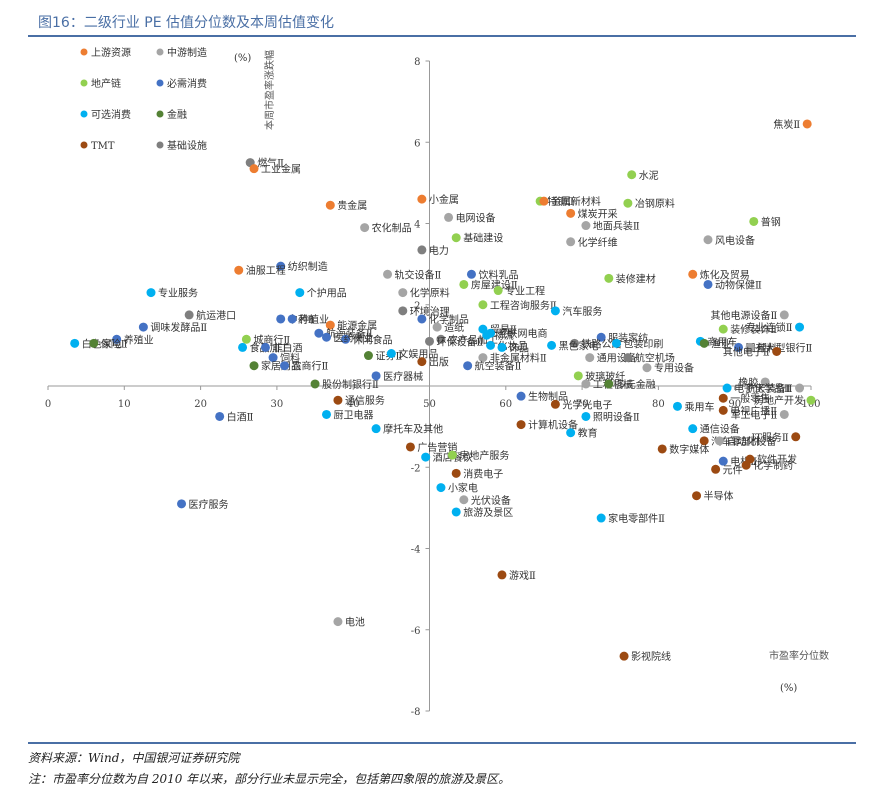 The width and height of the screenshot is (880, 795). What do you see at coordinates (271, 339) in the screenshot?
I see `point-label: 城商行Ⅱ` at bounding box center [271, 339].